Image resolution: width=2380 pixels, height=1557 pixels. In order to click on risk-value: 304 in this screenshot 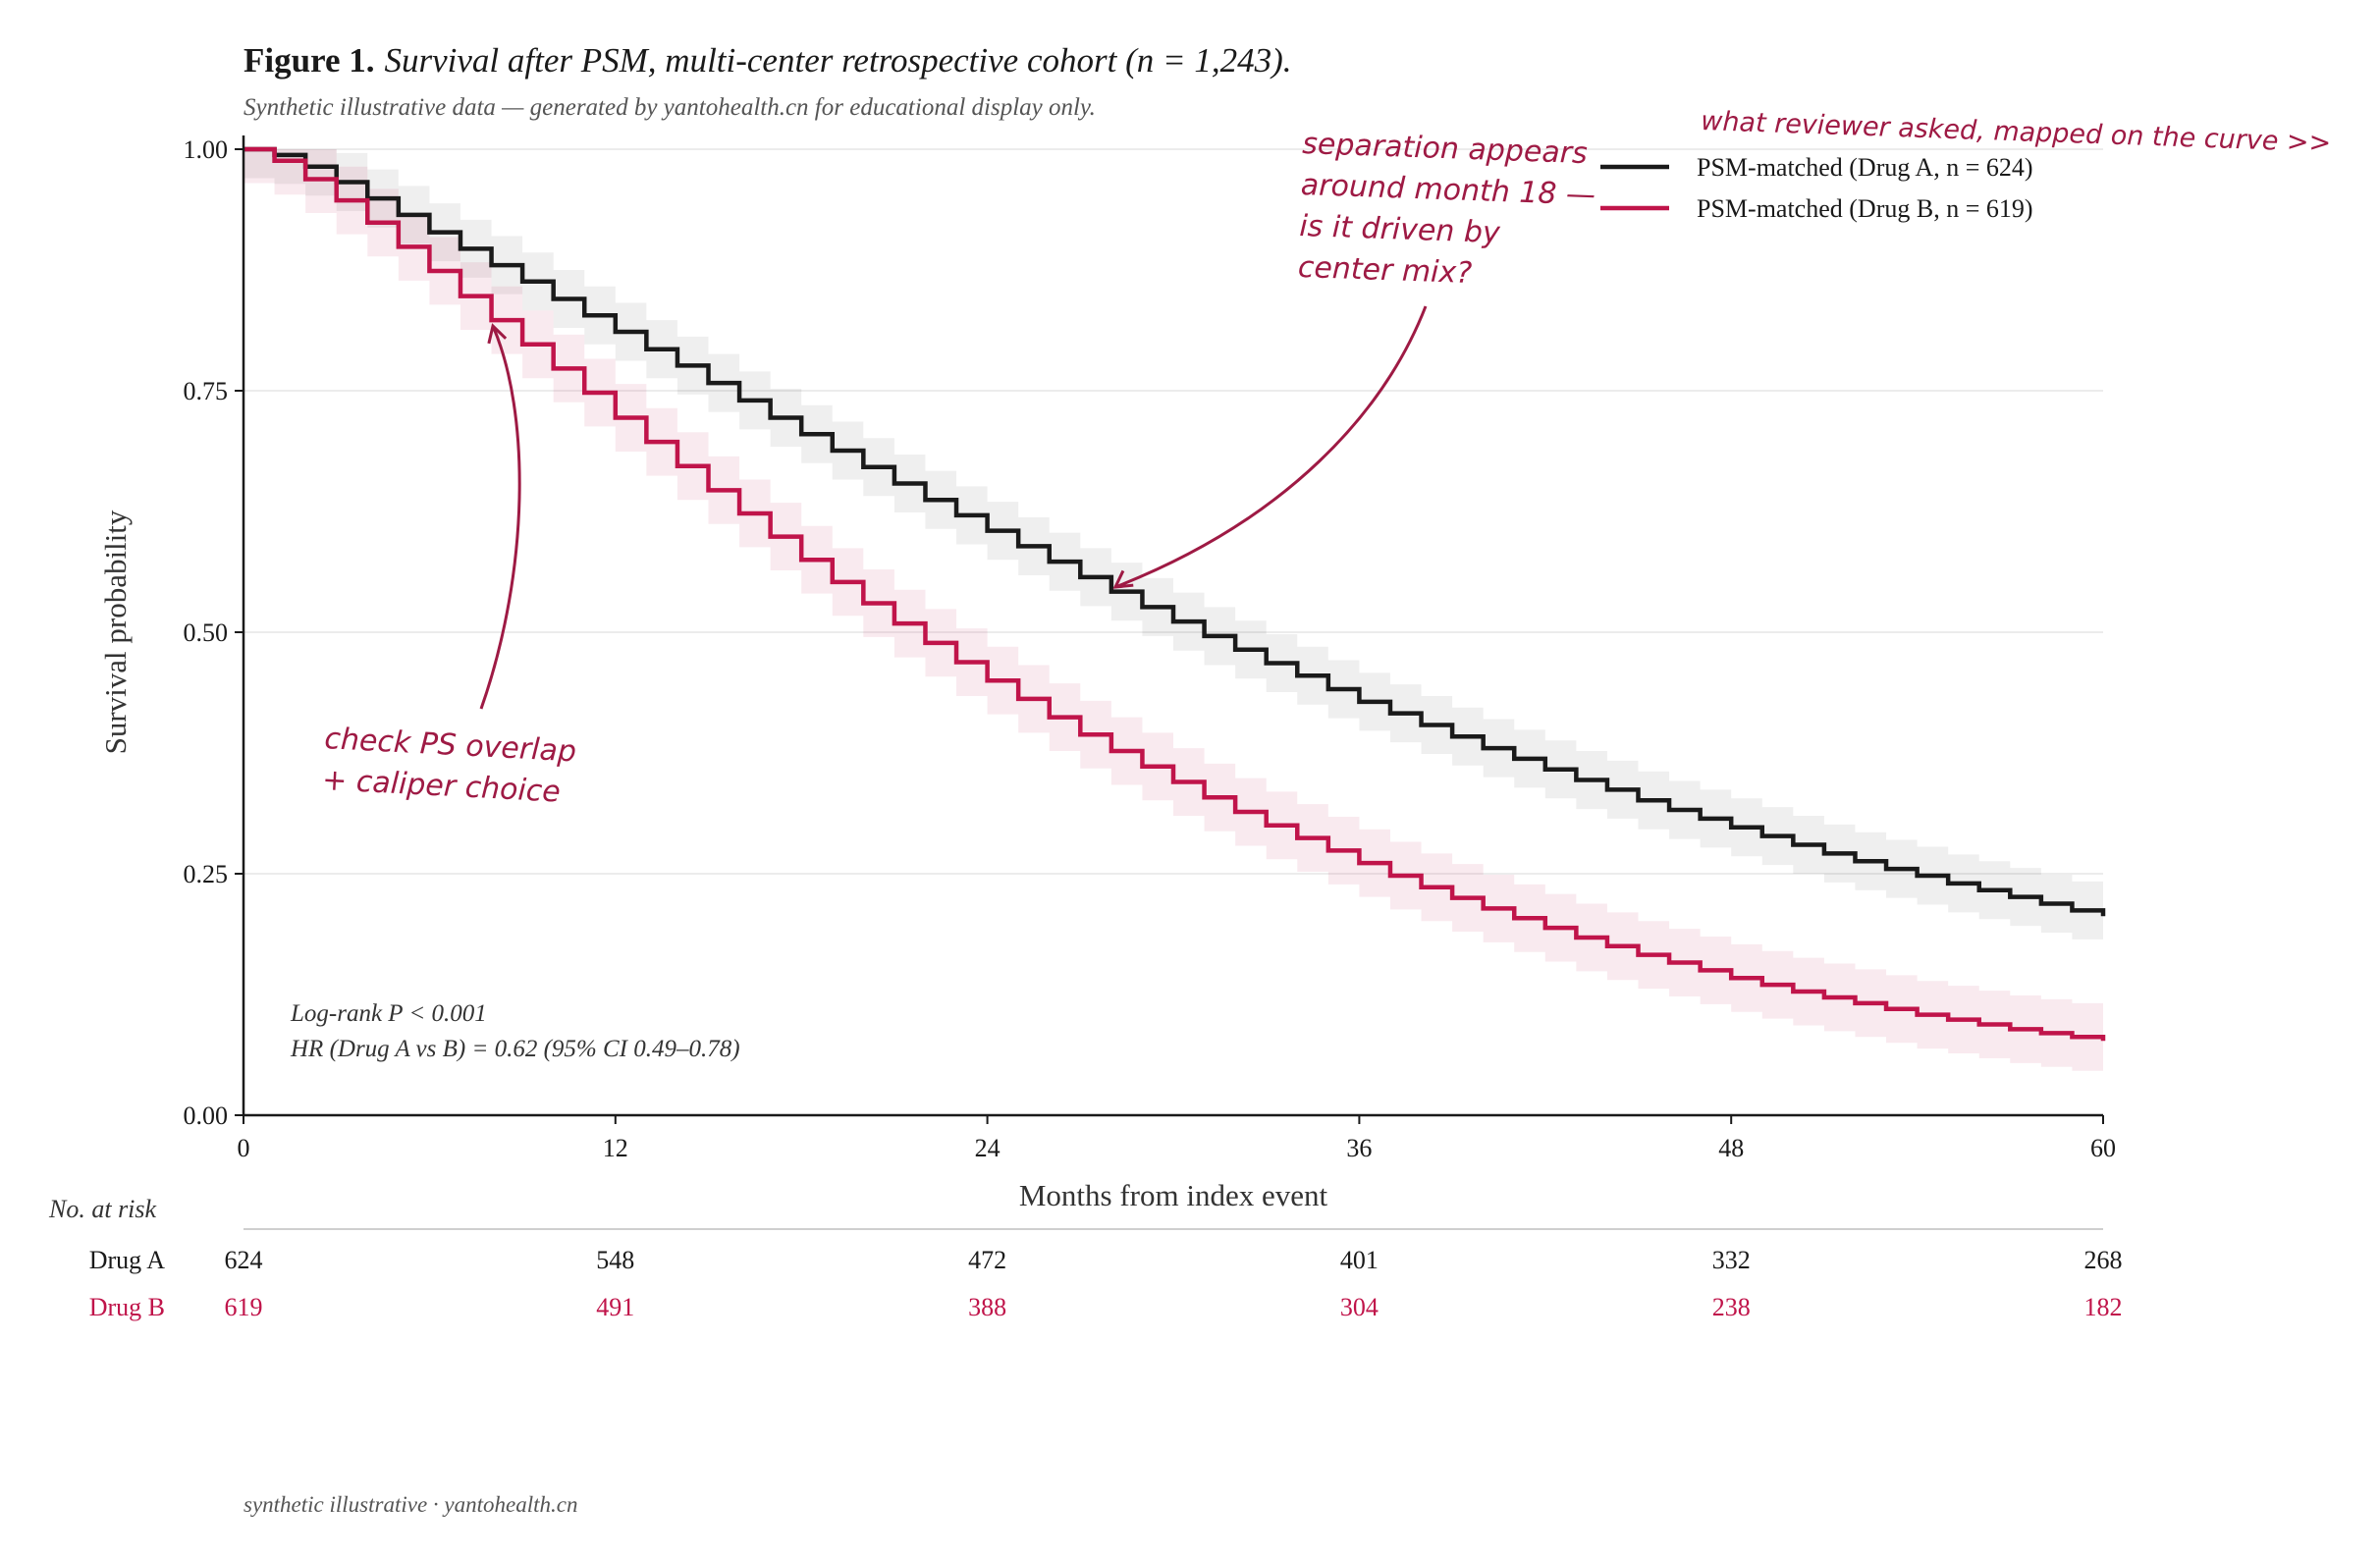, I will do `click(1359, 1307)`.